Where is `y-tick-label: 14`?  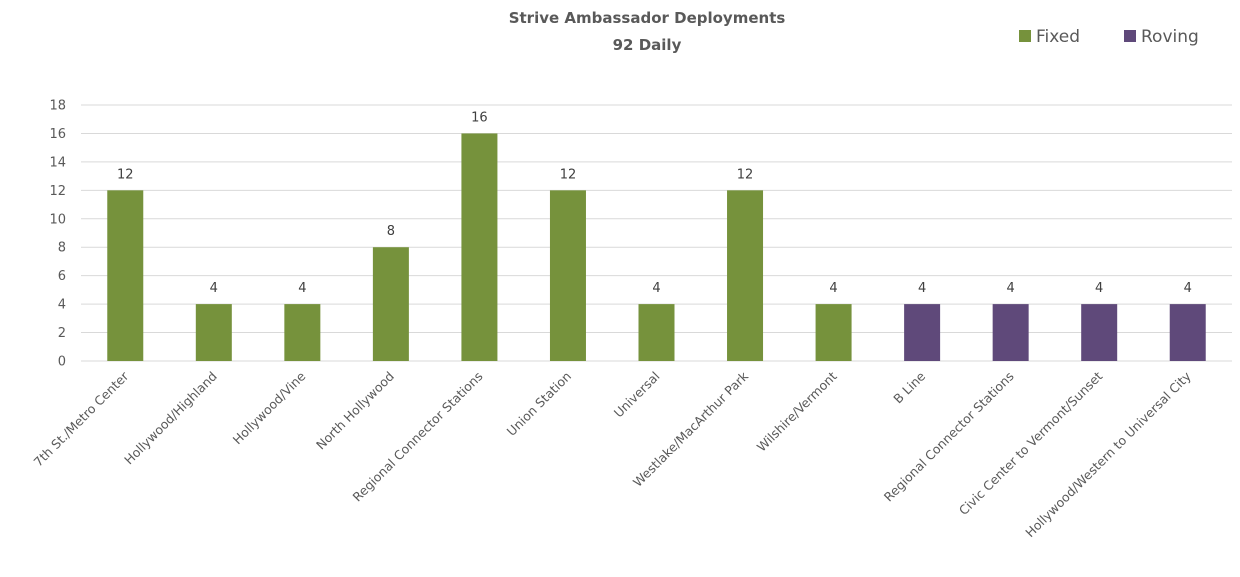 y-tick-label: 14 is located at coordinates (57, 162).